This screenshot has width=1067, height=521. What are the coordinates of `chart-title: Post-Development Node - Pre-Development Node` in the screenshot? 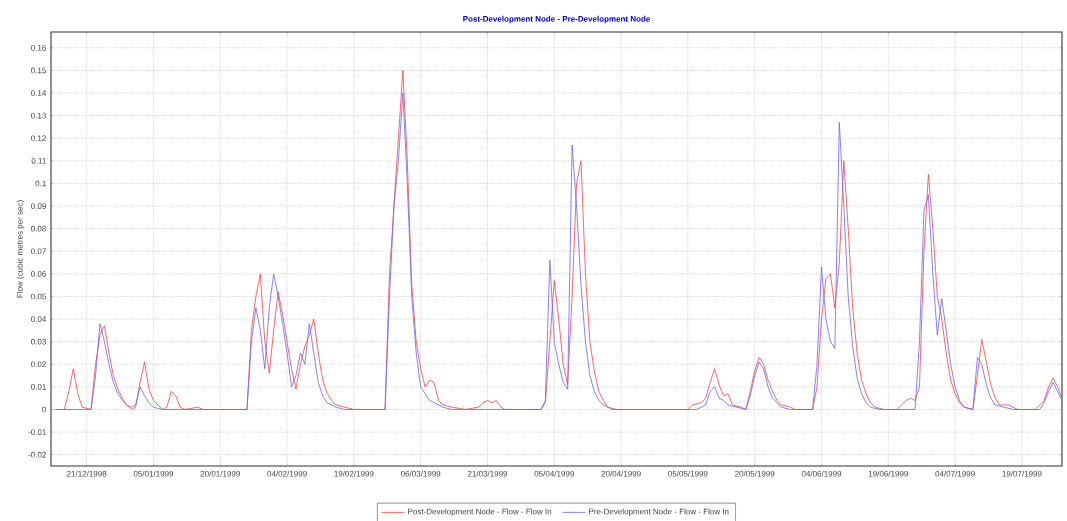 It's located at (557, 19).